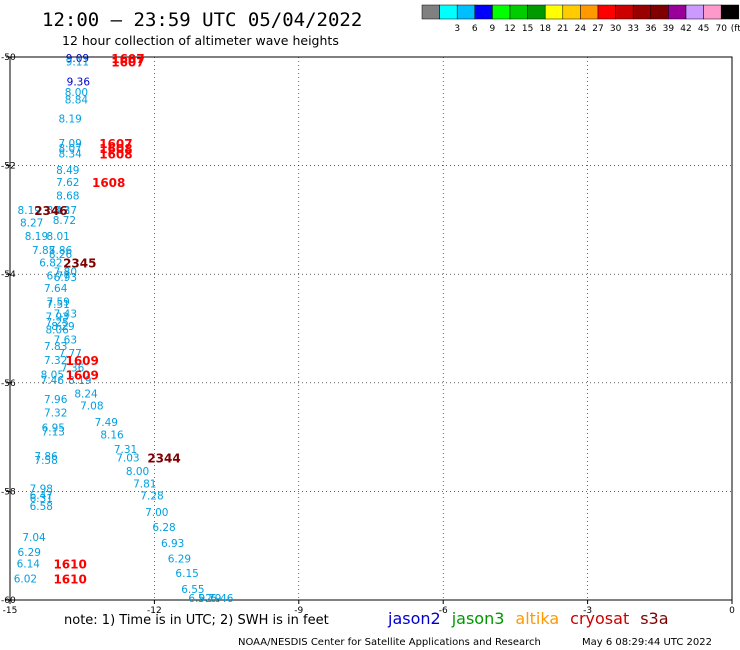 The width and height of the screenshot is (740, 650). Describe the element at coordinates (31, 224) in the screenshot. I see `swh-point-label: 8.27` at that location.